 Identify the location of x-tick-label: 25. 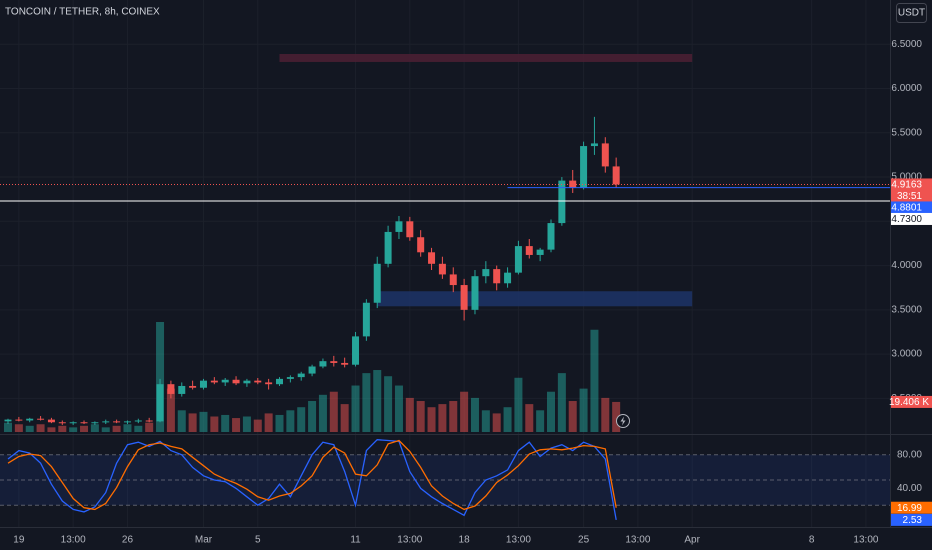
(584, 540).